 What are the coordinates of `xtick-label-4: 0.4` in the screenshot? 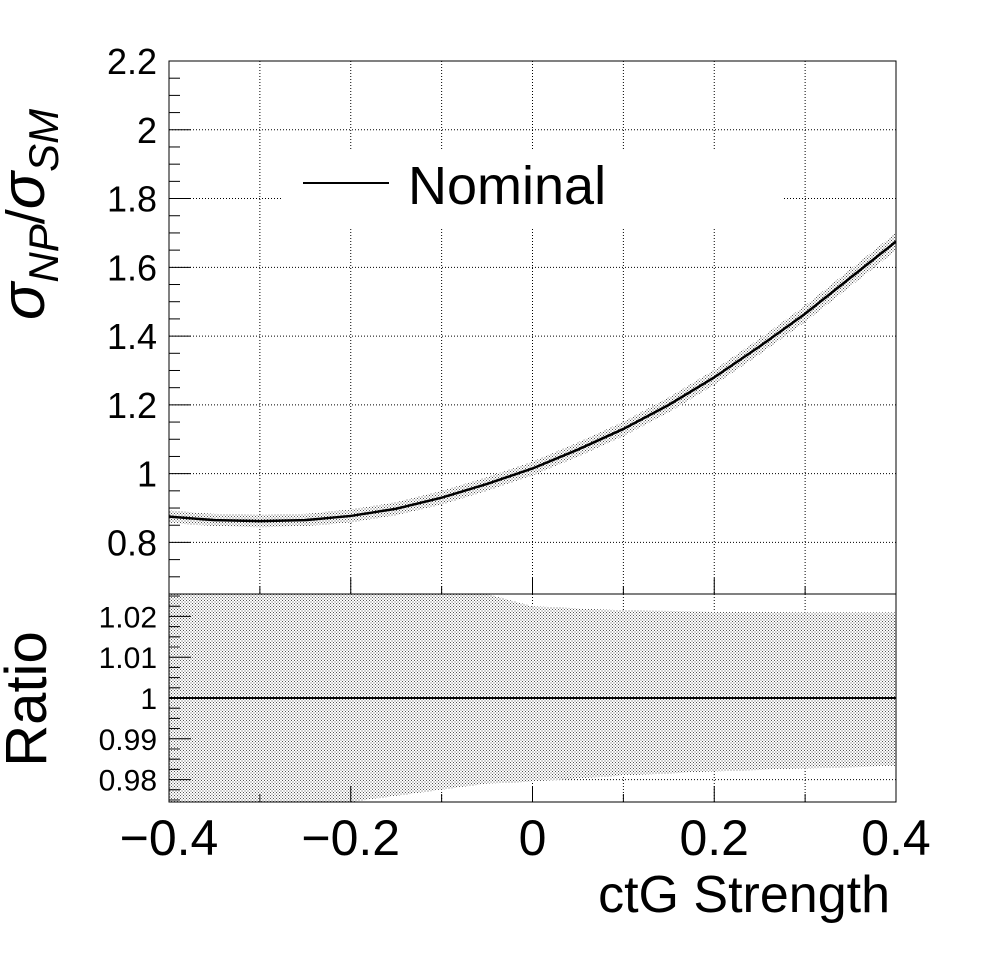 It's located at (896, 838).